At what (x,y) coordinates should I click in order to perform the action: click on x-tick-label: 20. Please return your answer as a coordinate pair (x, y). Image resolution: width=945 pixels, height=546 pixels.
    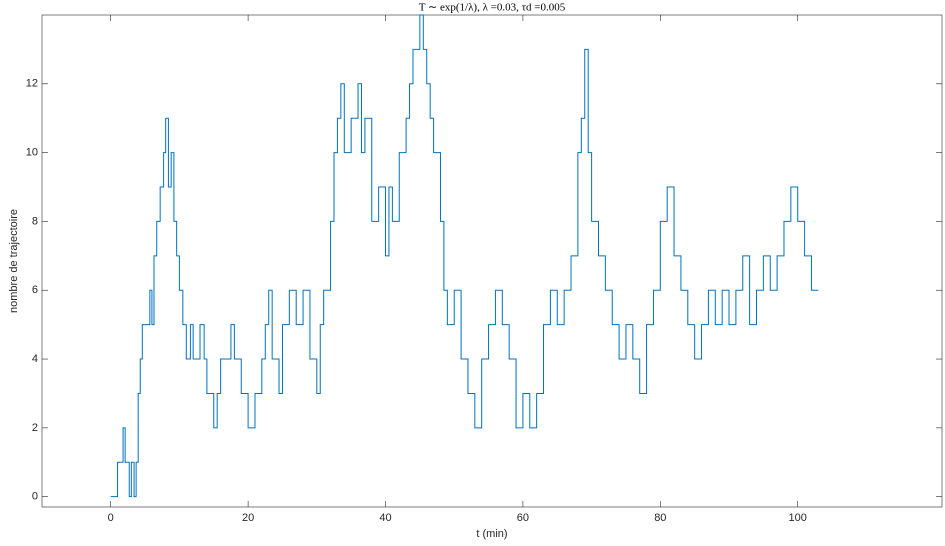
    Looking at the image, I should click on (248, 518).